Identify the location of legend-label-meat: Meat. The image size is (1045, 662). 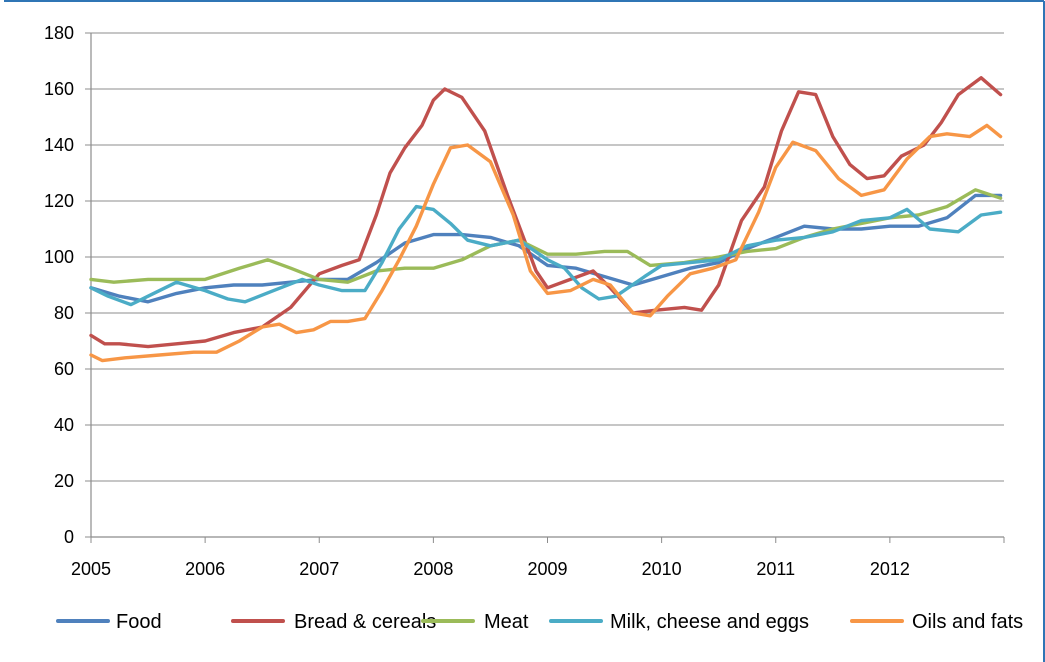
(506, 622).